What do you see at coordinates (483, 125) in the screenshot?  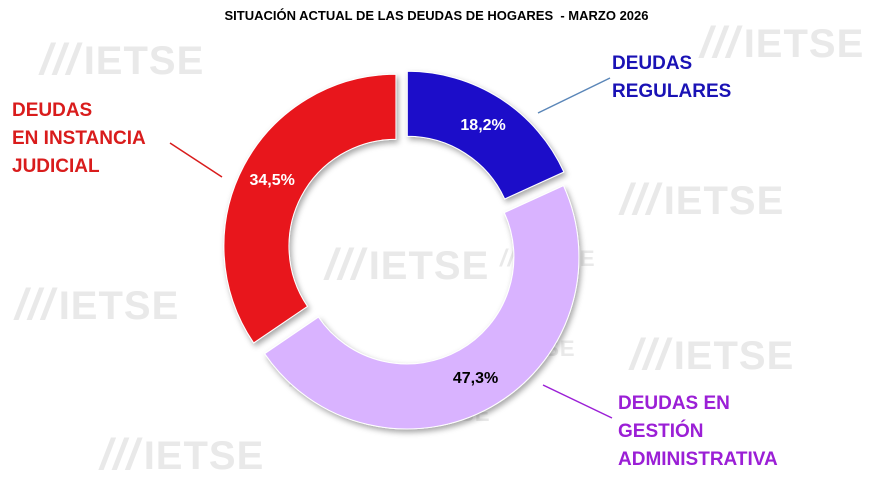 I see `value-label: 18,2%` at bounding box center [483, 125].